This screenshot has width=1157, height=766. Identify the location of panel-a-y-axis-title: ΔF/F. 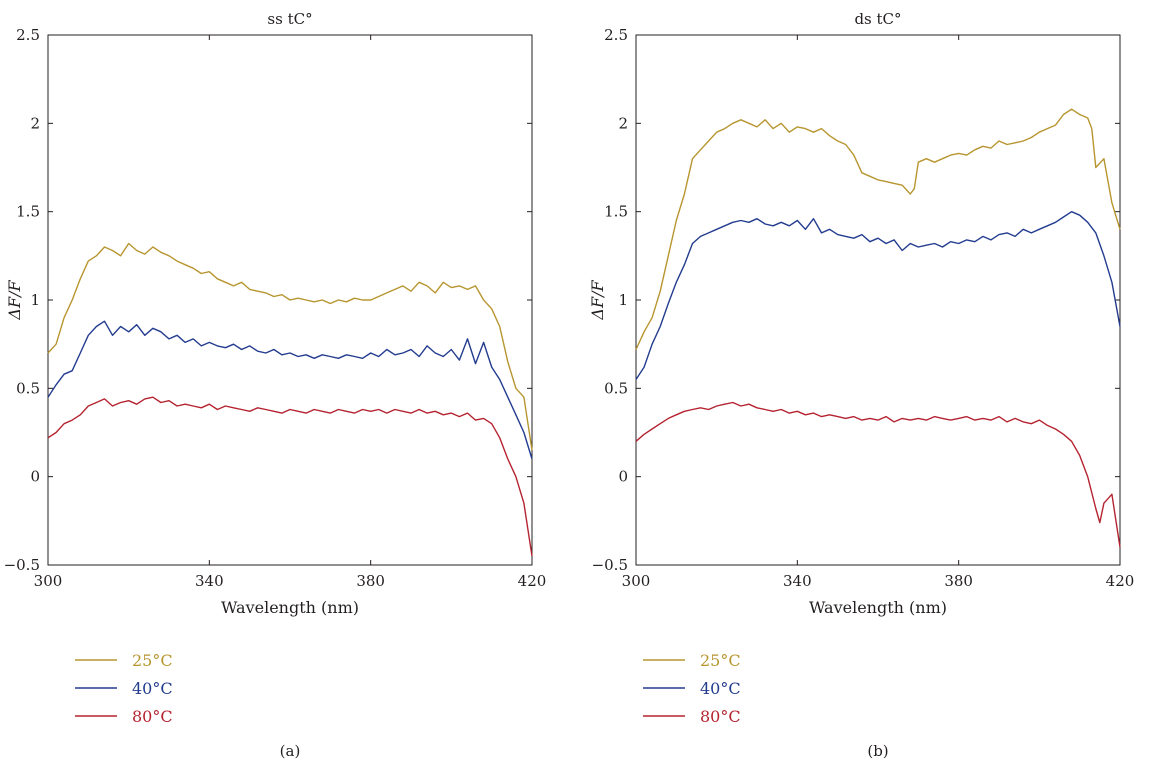
(14, 300).